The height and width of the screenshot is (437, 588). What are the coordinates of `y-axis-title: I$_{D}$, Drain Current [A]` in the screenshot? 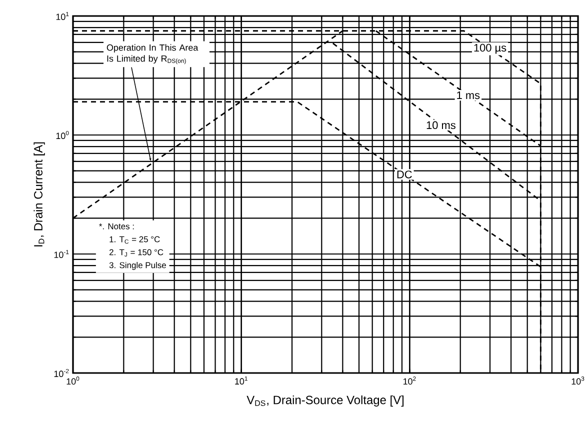 It's located at (39, 194).